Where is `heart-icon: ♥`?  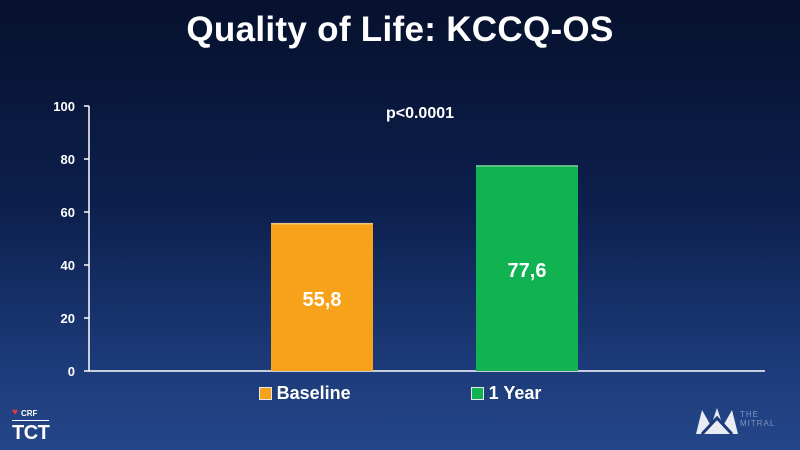 heart-icon: ♥ is located at coordinates (15, 412).